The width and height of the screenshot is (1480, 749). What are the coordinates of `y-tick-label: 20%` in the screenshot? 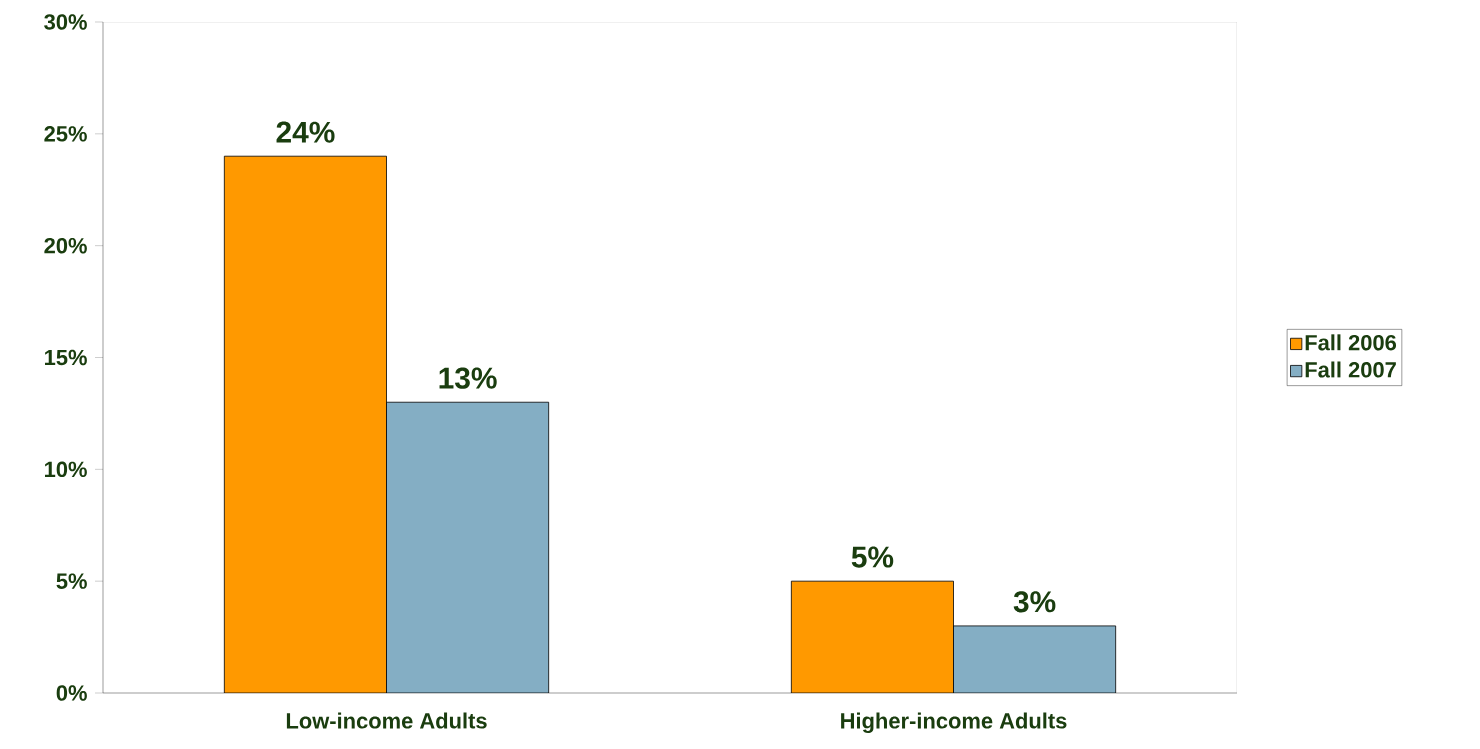 It's located at (65, 245).